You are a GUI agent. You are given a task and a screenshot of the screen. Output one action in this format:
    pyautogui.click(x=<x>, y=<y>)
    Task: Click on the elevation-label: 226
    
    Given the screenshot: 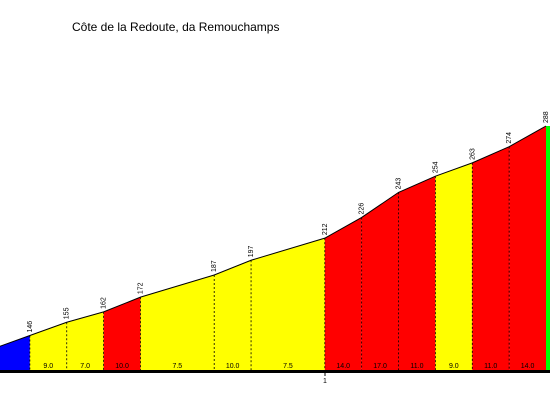 What is the action you would take?
    pyautogui.click(x=362, y=209)
    